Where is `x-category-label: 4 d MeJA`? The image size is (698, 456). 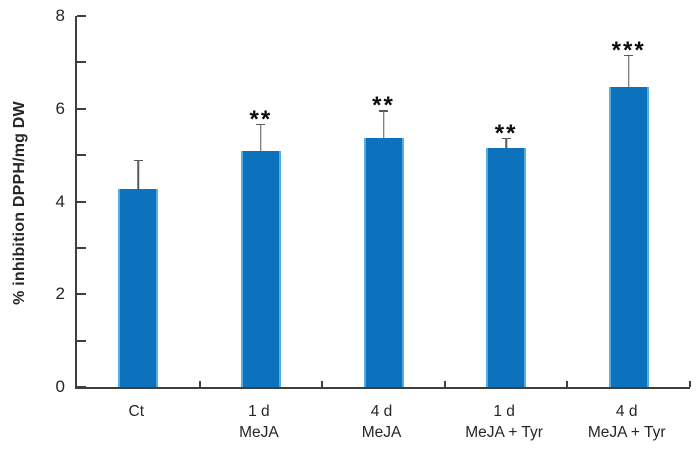
x-category-label: 4 d MeJA is located at coordinates (381, 422).